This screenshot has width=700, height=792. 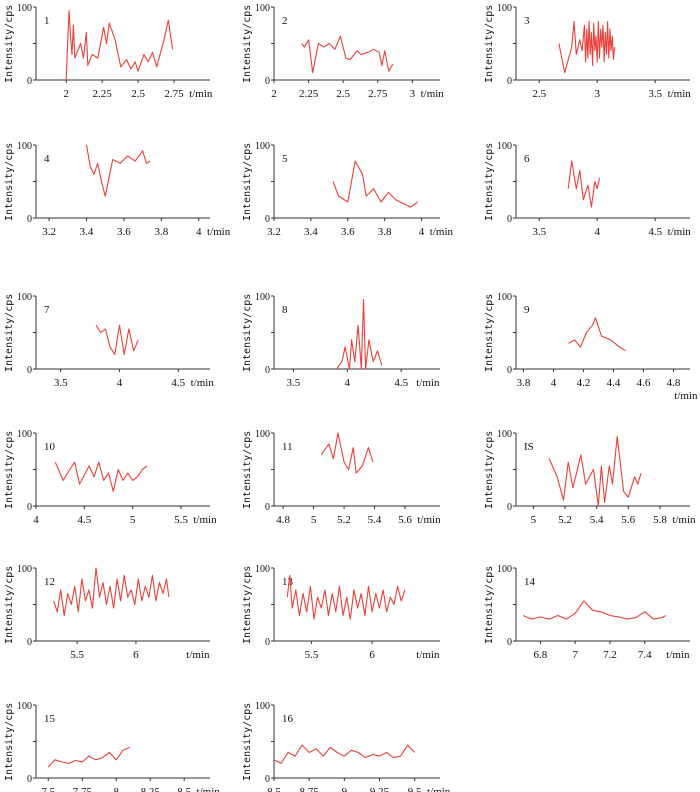 I want to click on panel-13: 0 100 5.5 6 t/min Intensity/cps 13, so click(x=341, y=612).